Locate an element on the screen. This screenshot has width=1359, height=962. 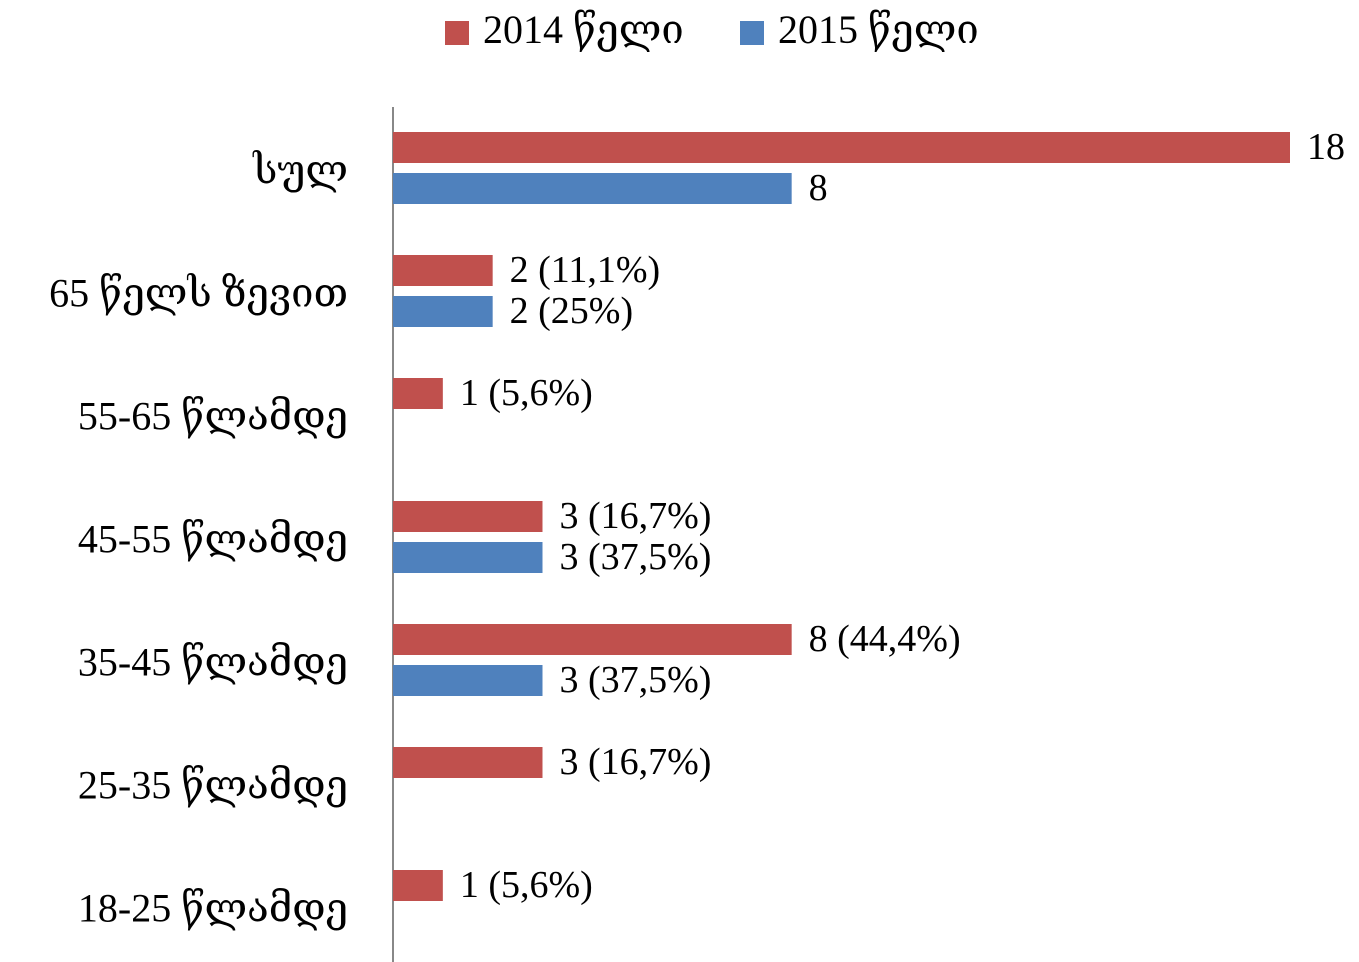
category-label: 25-35 წლამდე is located at coordinates (213, 785).